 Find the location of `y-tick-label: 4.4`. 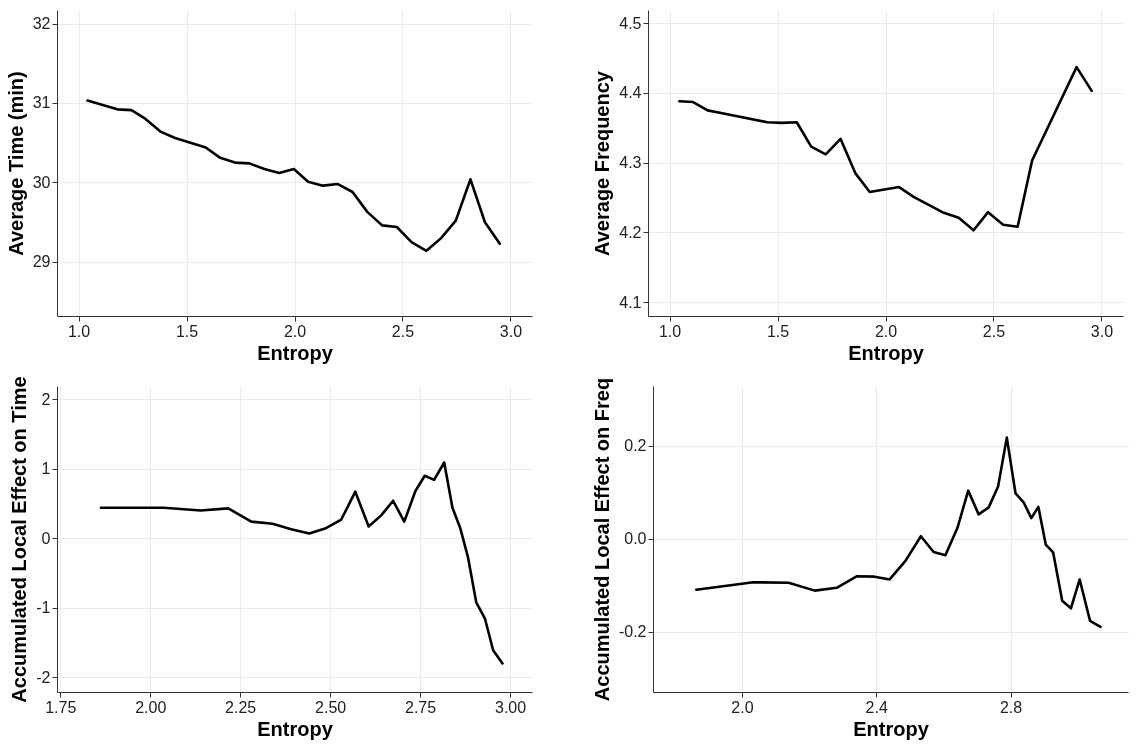

y-tick-label: 4.4 is located at coordinates (630, 93).